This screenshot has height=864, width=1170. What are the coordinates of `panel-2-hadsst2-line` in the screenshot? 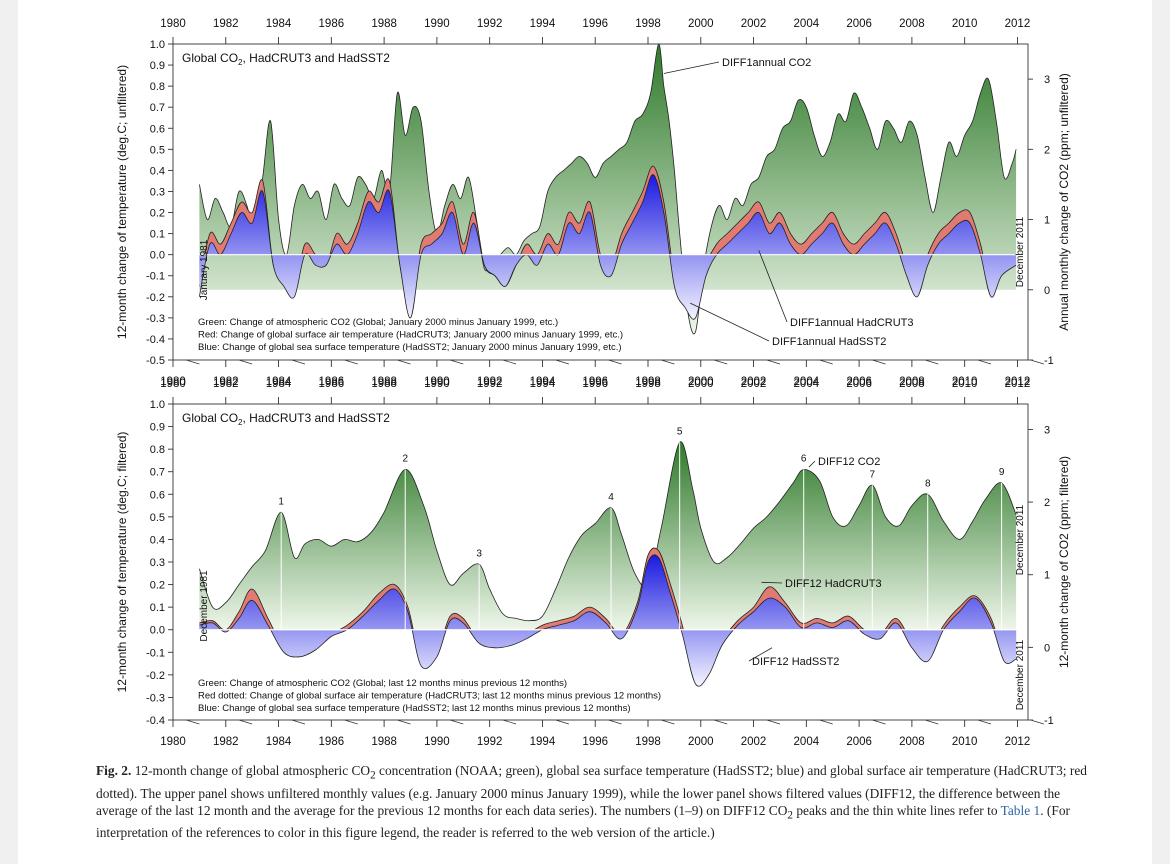 It's located at (608, 620).